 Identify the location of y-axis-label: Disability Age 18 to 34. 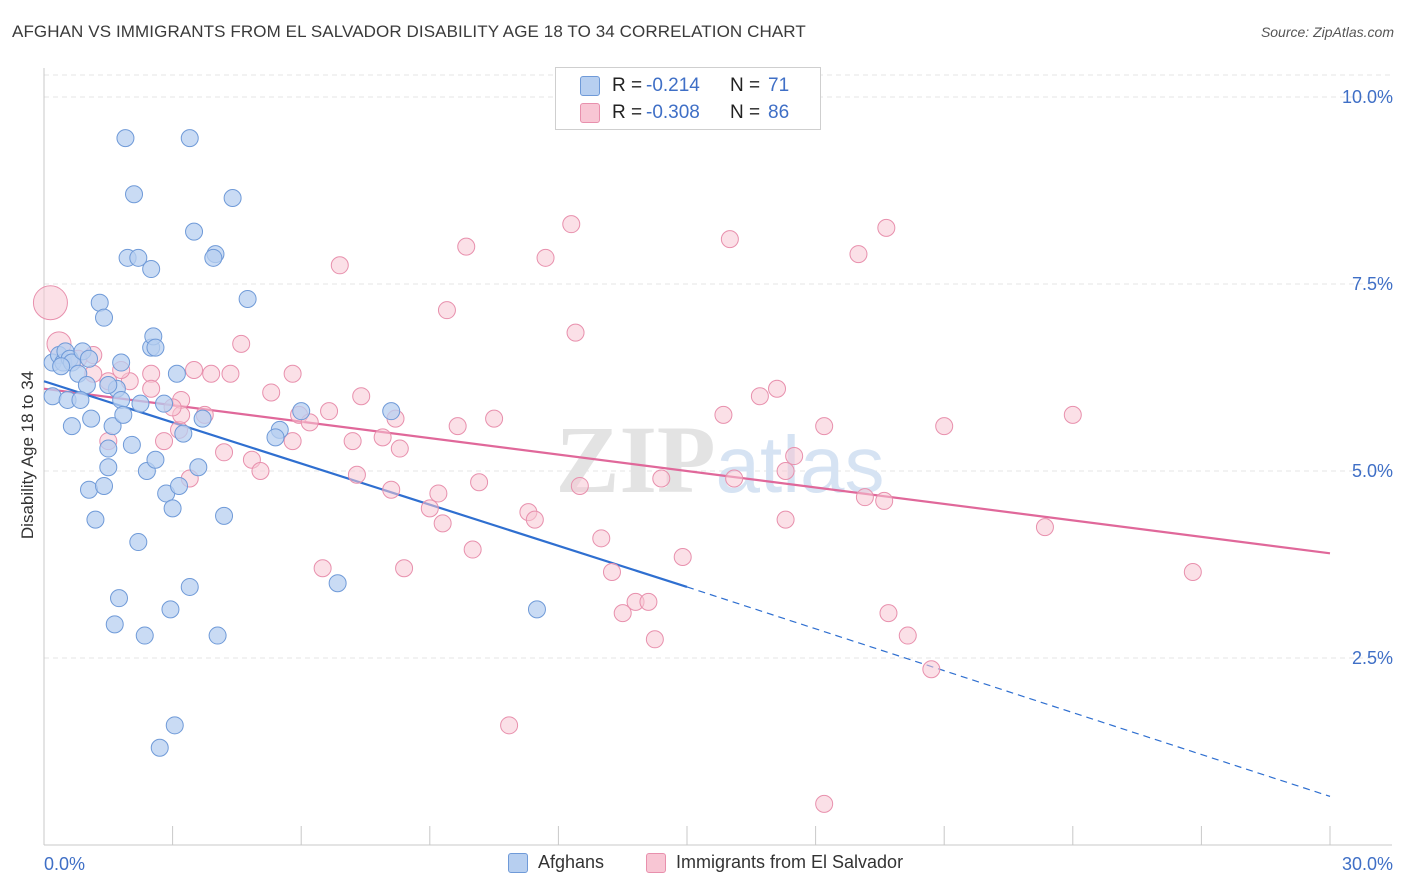
(27, 455).